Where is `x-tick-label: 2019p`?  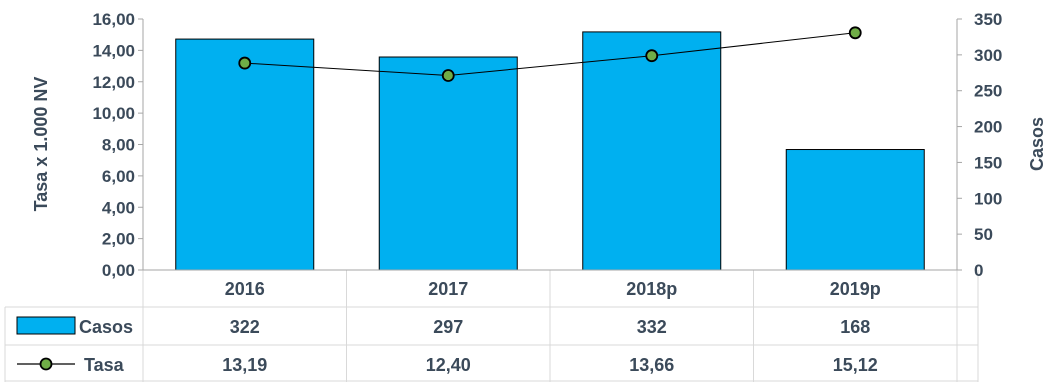
x-tick-label: 2019p is located at coordinates (855, 289).